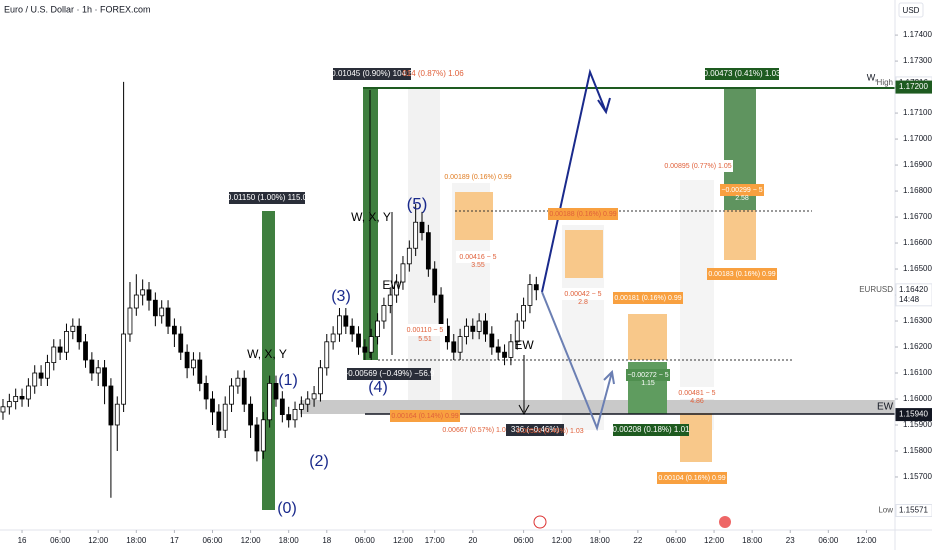  What do you see at coordinates (326, 540) in the screenshot?
I see `x-tick-label: 18` at bounding box center [326, 540].